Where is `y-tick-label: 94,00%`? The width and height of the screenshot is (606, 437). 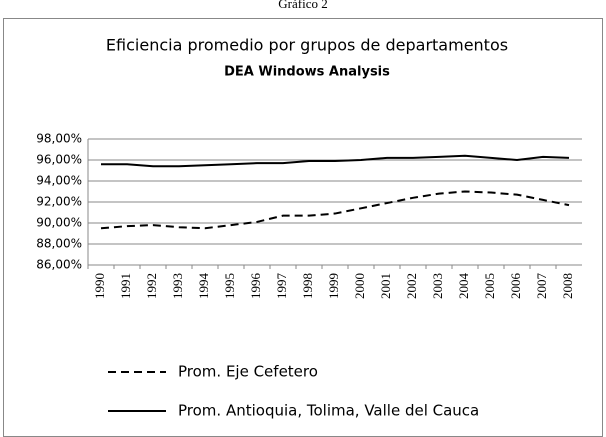
y-tick-label: 94,00% is located at coordinates (59, 181).